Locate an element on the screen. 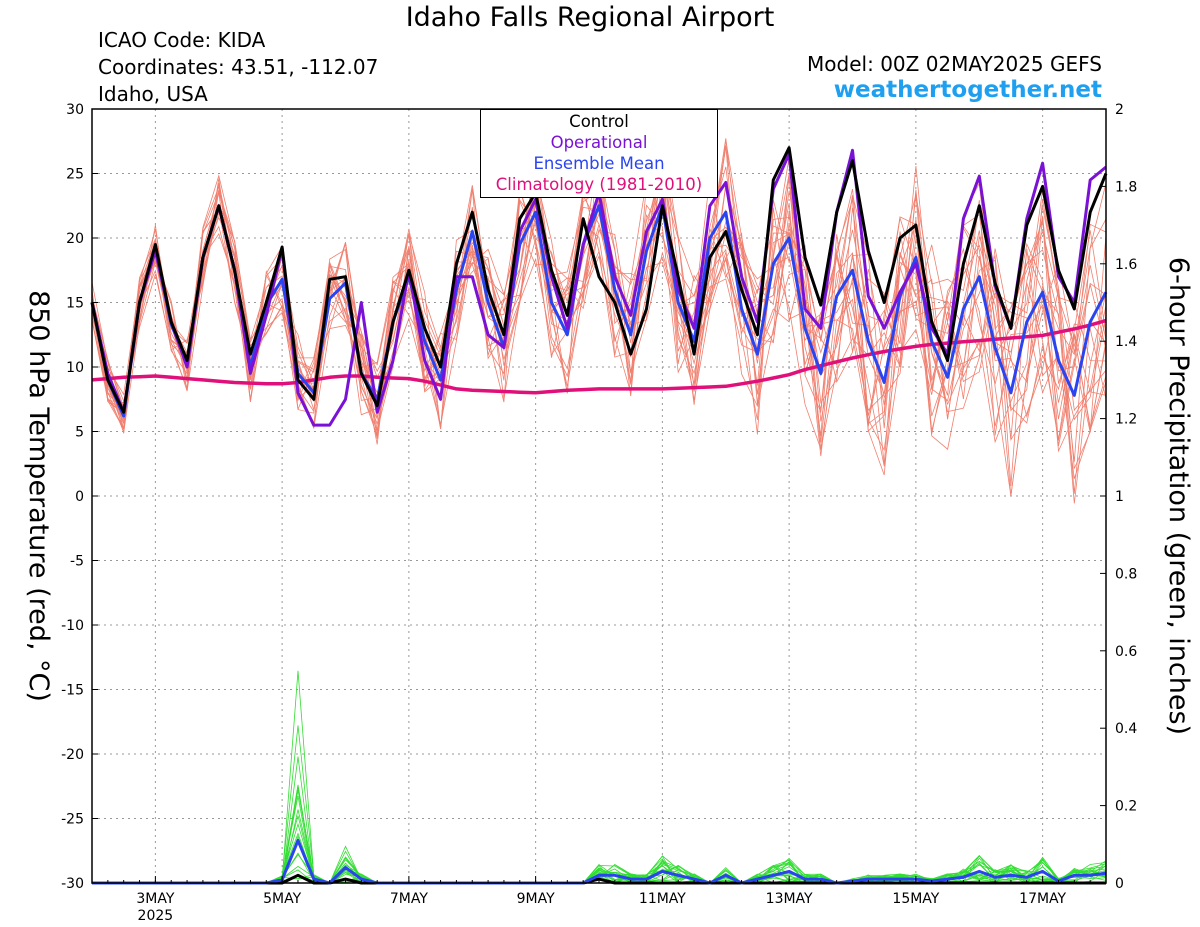  chart-title: Idaho Falls Regional Airport is located at coordinates (590, 17).